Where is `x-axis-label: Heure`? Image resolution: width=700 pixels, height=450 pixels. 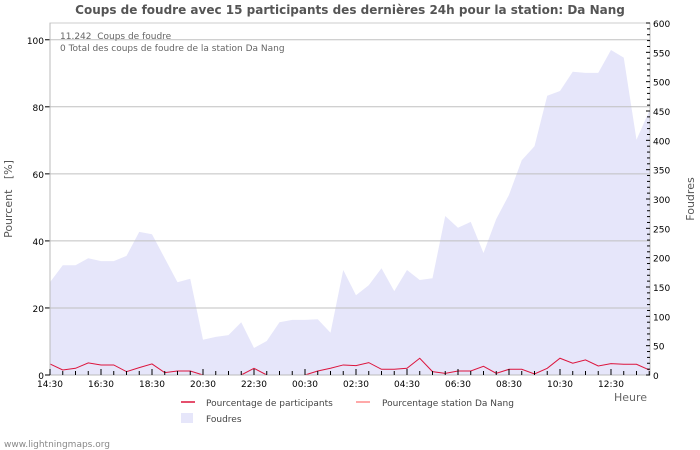
x-axis-label: Heure is located at coordinates (630, 397).